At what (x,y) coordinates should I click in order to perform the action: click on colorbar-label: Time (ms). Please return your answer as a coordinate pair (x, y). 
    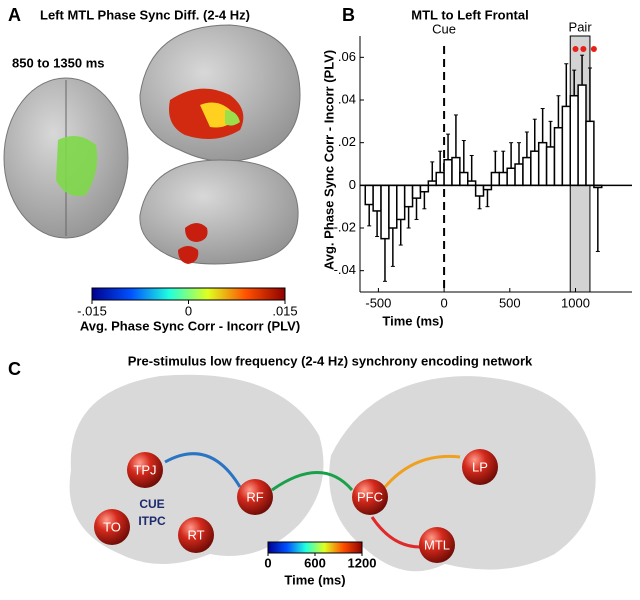
    Looking at the image, I should click on (314, 579).